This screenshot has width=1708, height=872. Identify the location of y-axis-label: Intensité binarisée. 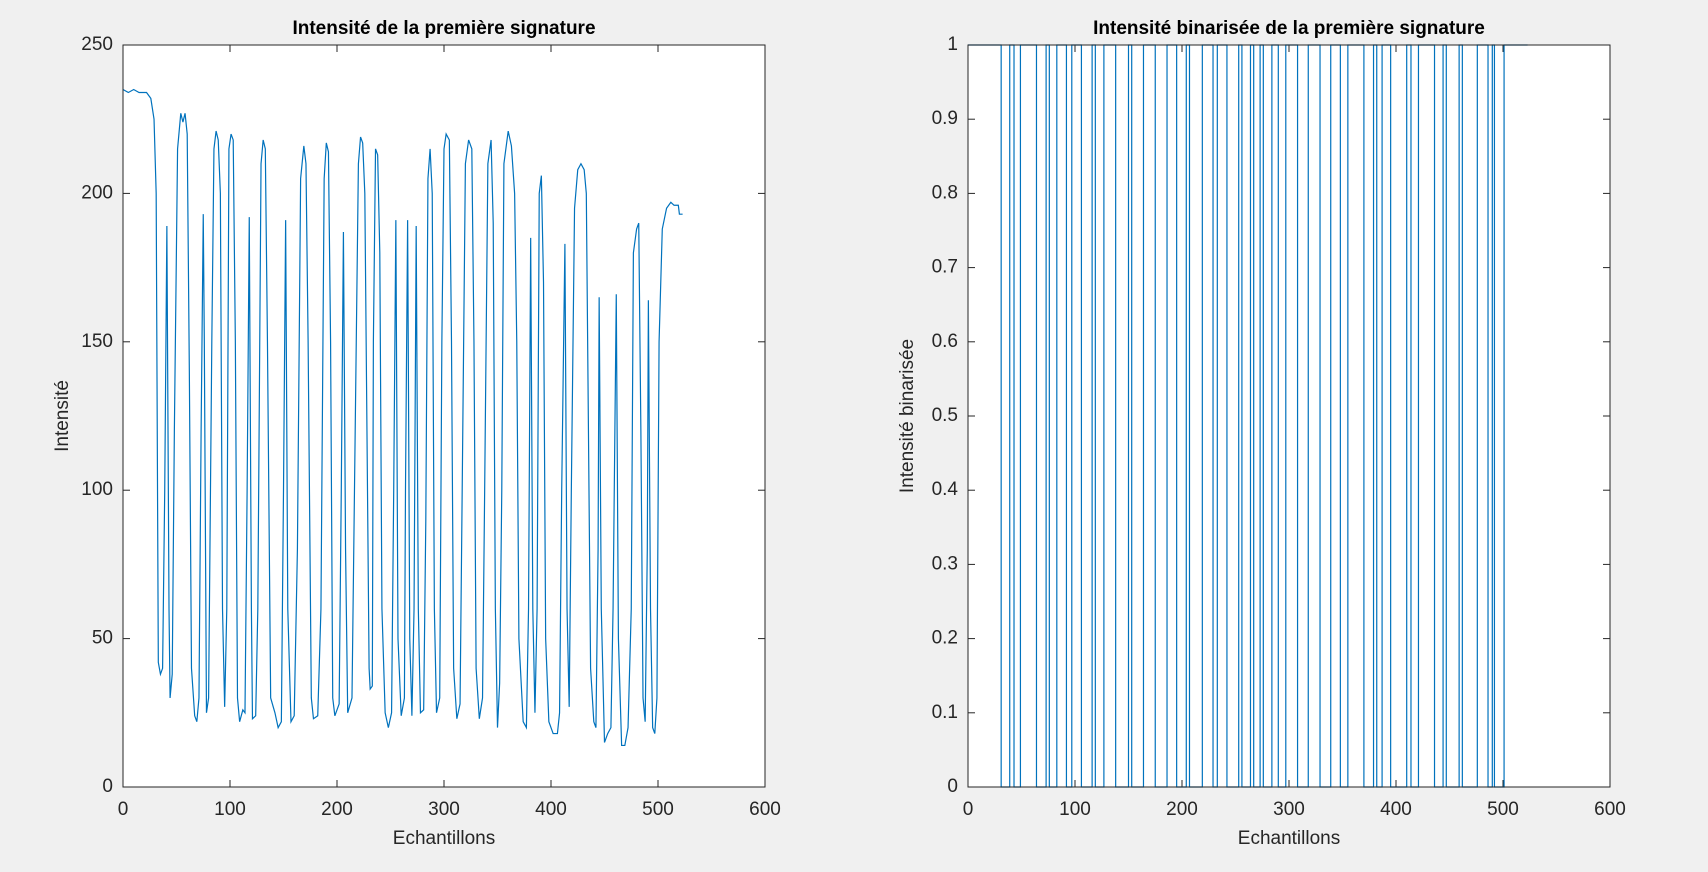
(907, 416).